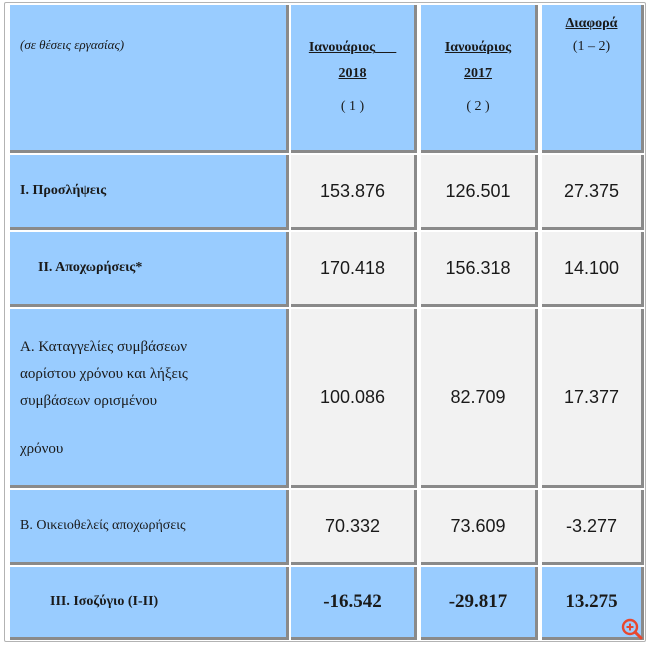  Describe the element at coordinates (632, 629) in the screenshot. I see `zoom-in-icon` at that location.